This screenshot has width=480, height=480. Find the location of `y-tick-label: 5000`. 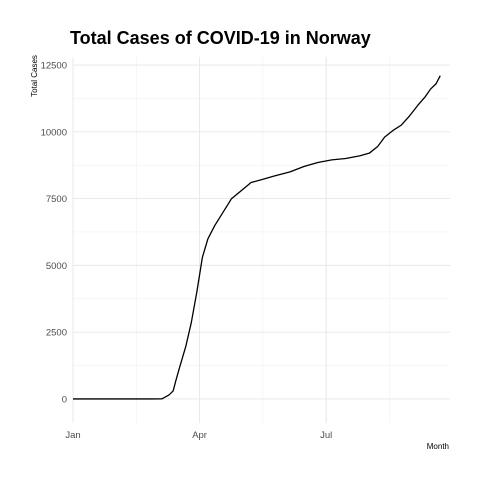

y-tick-label: 5000 is located at coordinates (56, 266).